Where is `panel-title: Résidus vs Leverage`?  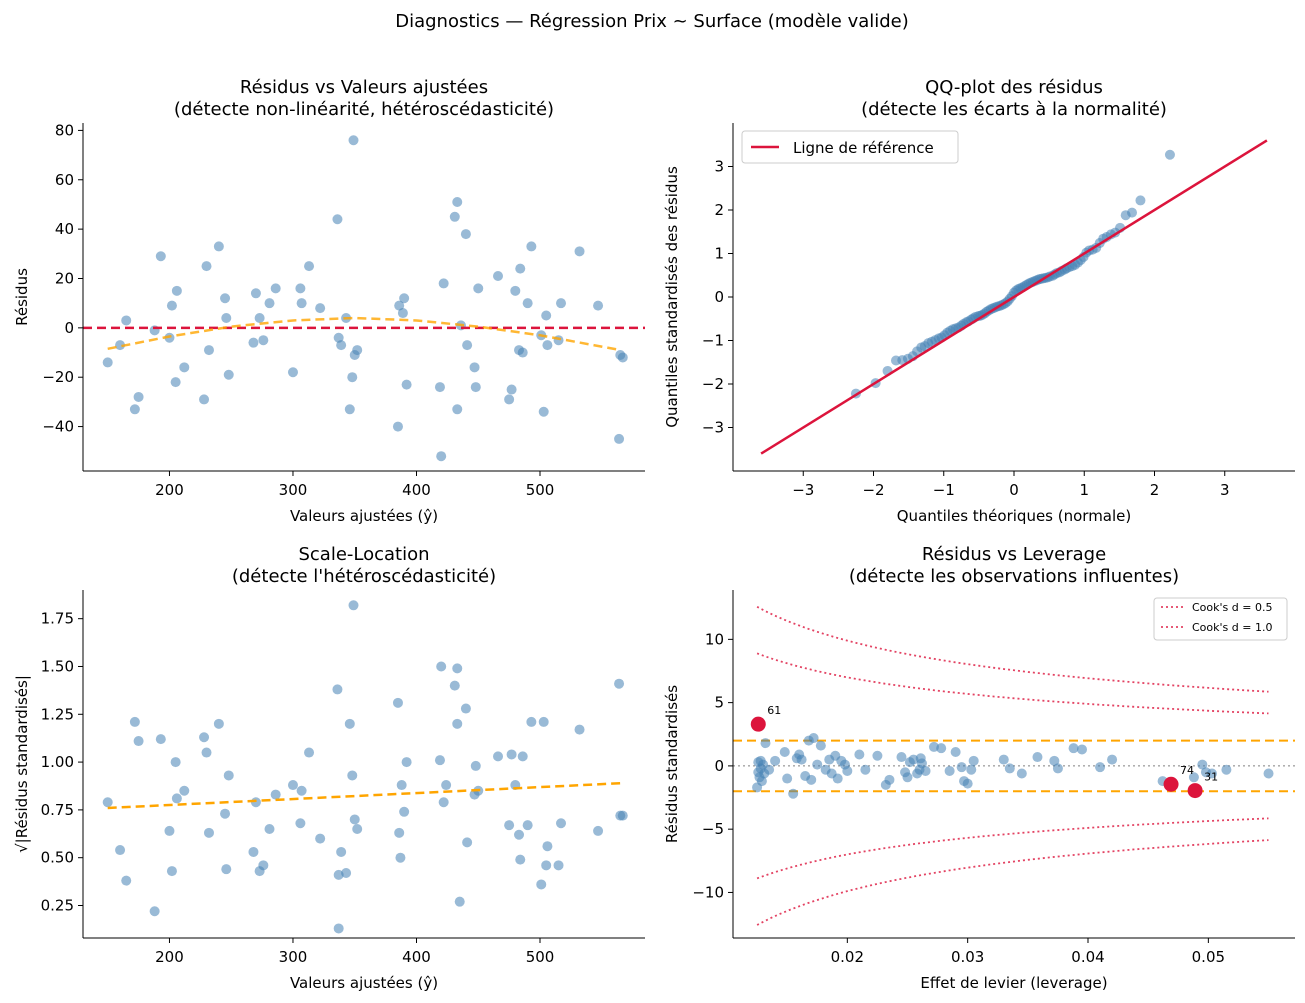
panel-title: Résidus vs Leverage is located at coordinates (1014, 554).